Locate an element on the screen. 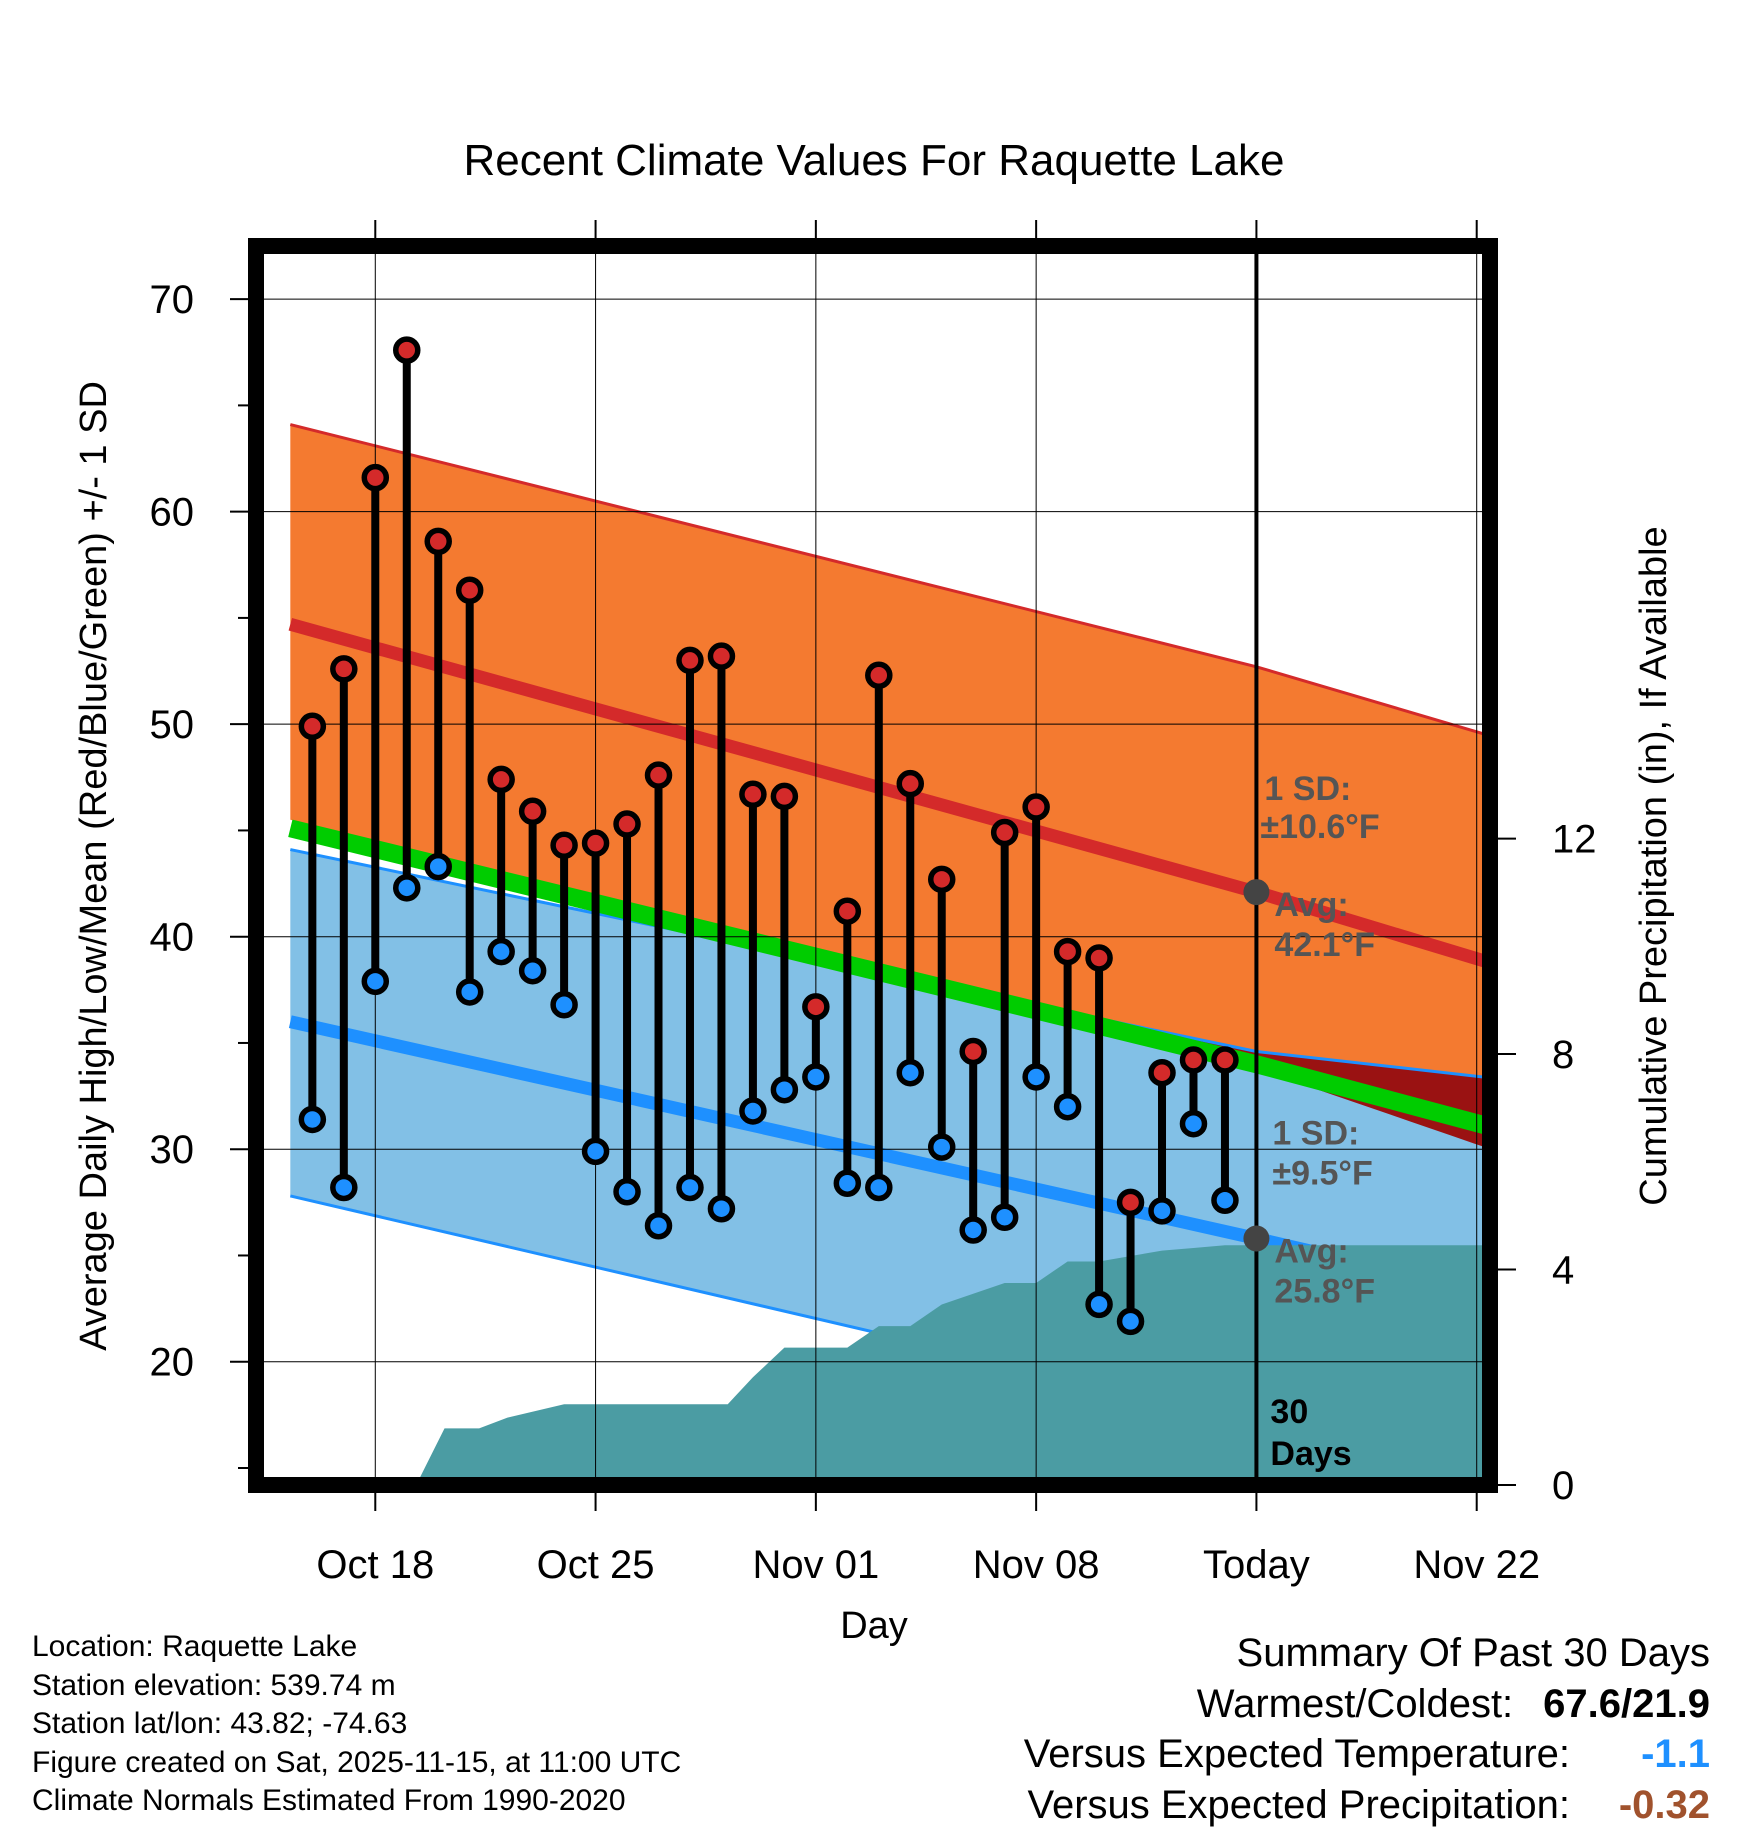 This screenshot has height=1830, width=1748. precip-anomaly-label: Versus Expected Precipitation: is located at coordinates (1298, 1805).